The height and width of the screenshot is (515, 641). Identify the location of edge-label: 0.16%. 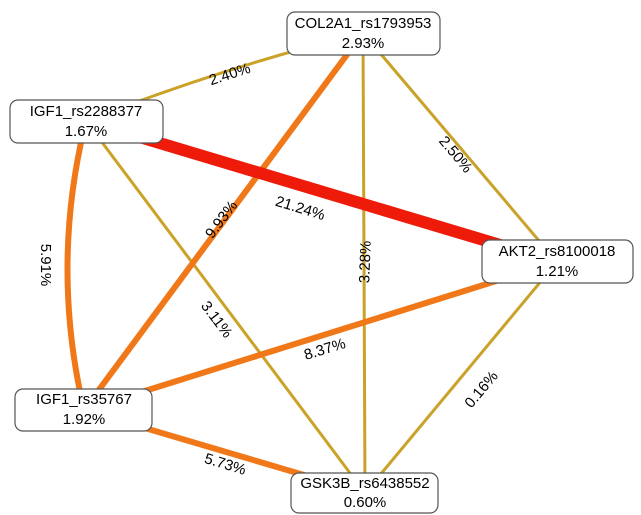
(481, 390).